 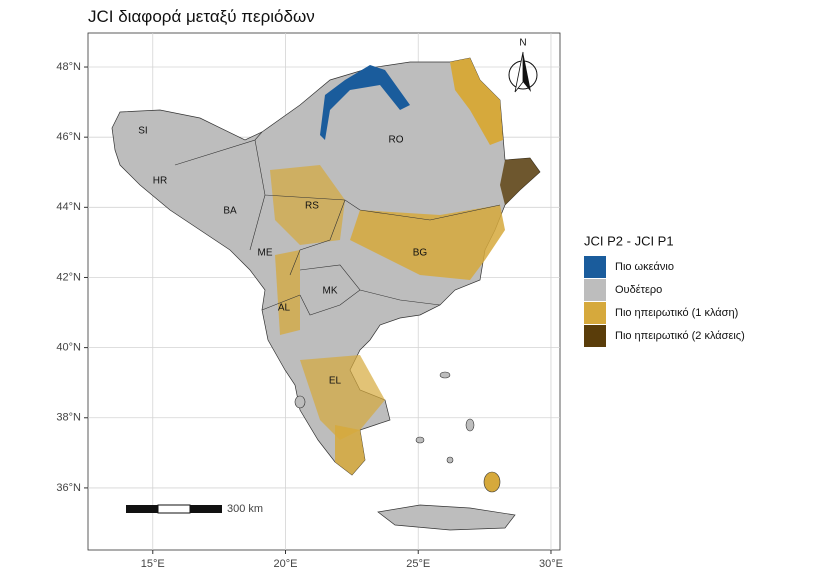 I want to click on country-label: HR, so click(x=160, y=181).